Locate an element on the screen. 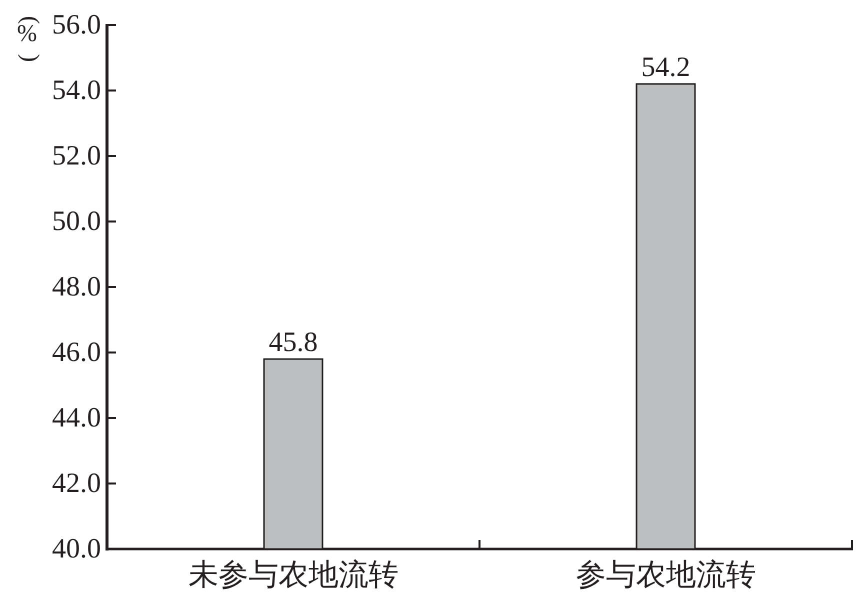  y-tick-label: 48.0 is located at coordinates (76, 287).